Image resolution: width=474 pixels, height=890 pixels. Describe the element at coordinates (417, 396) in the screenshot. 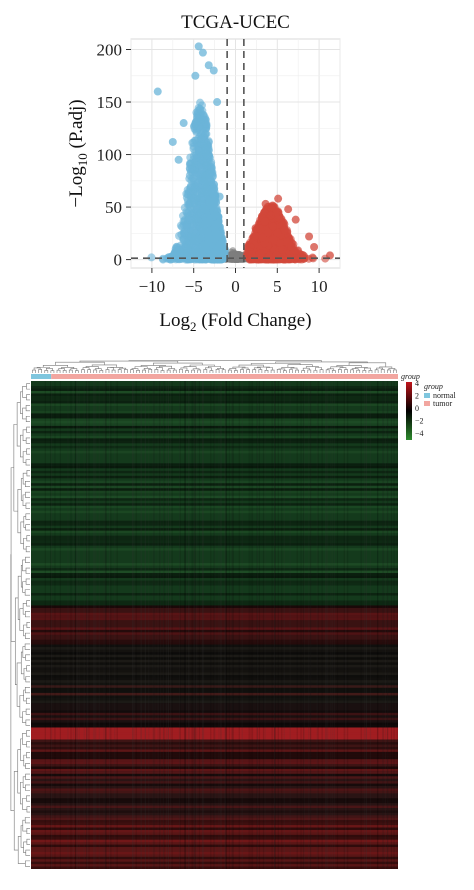

I see `color-scale-label: 2` at that location.